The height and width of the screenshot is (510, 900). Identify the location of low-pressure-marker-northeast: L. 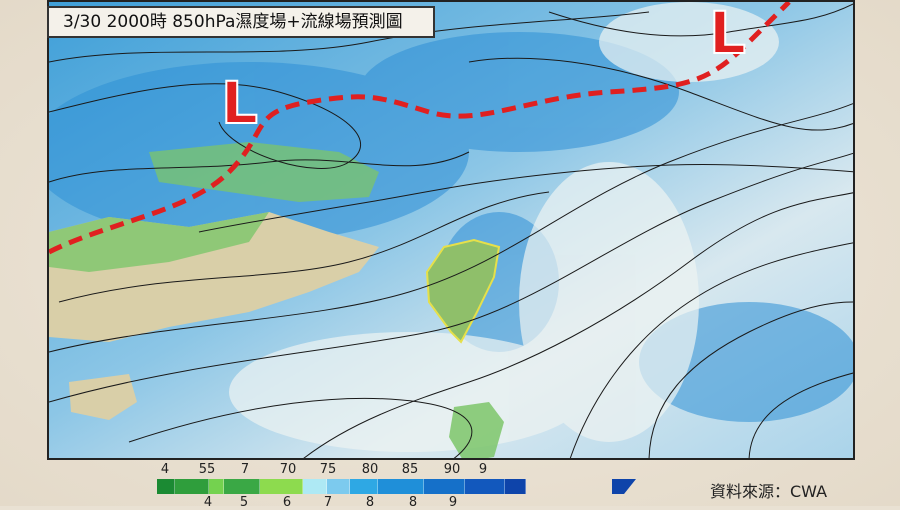
(727, 33).